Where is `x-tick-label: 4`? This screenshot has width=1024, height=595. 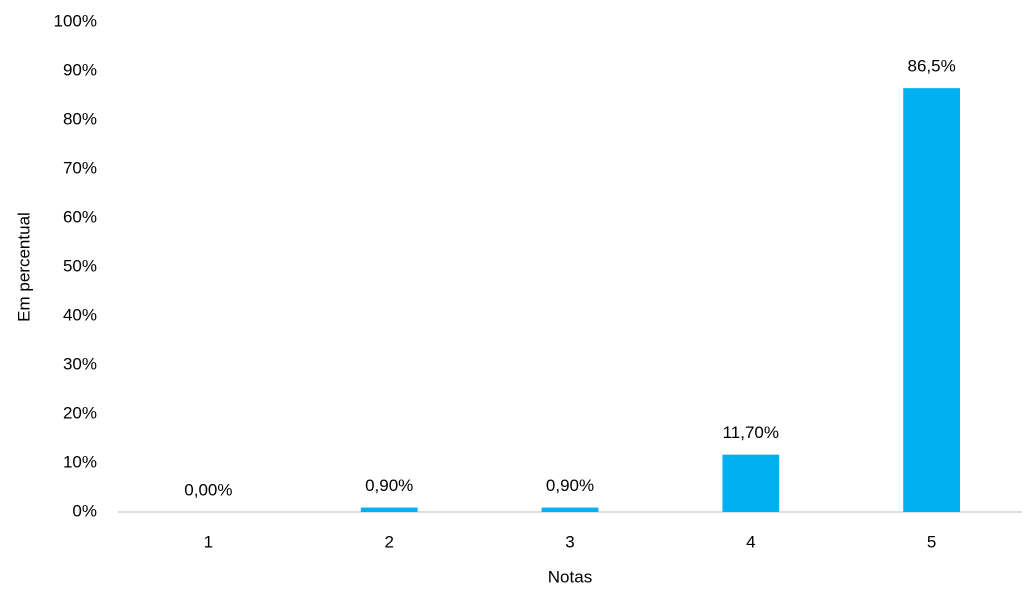
x-tick-label: 4 is located at coordinates (750, 541).